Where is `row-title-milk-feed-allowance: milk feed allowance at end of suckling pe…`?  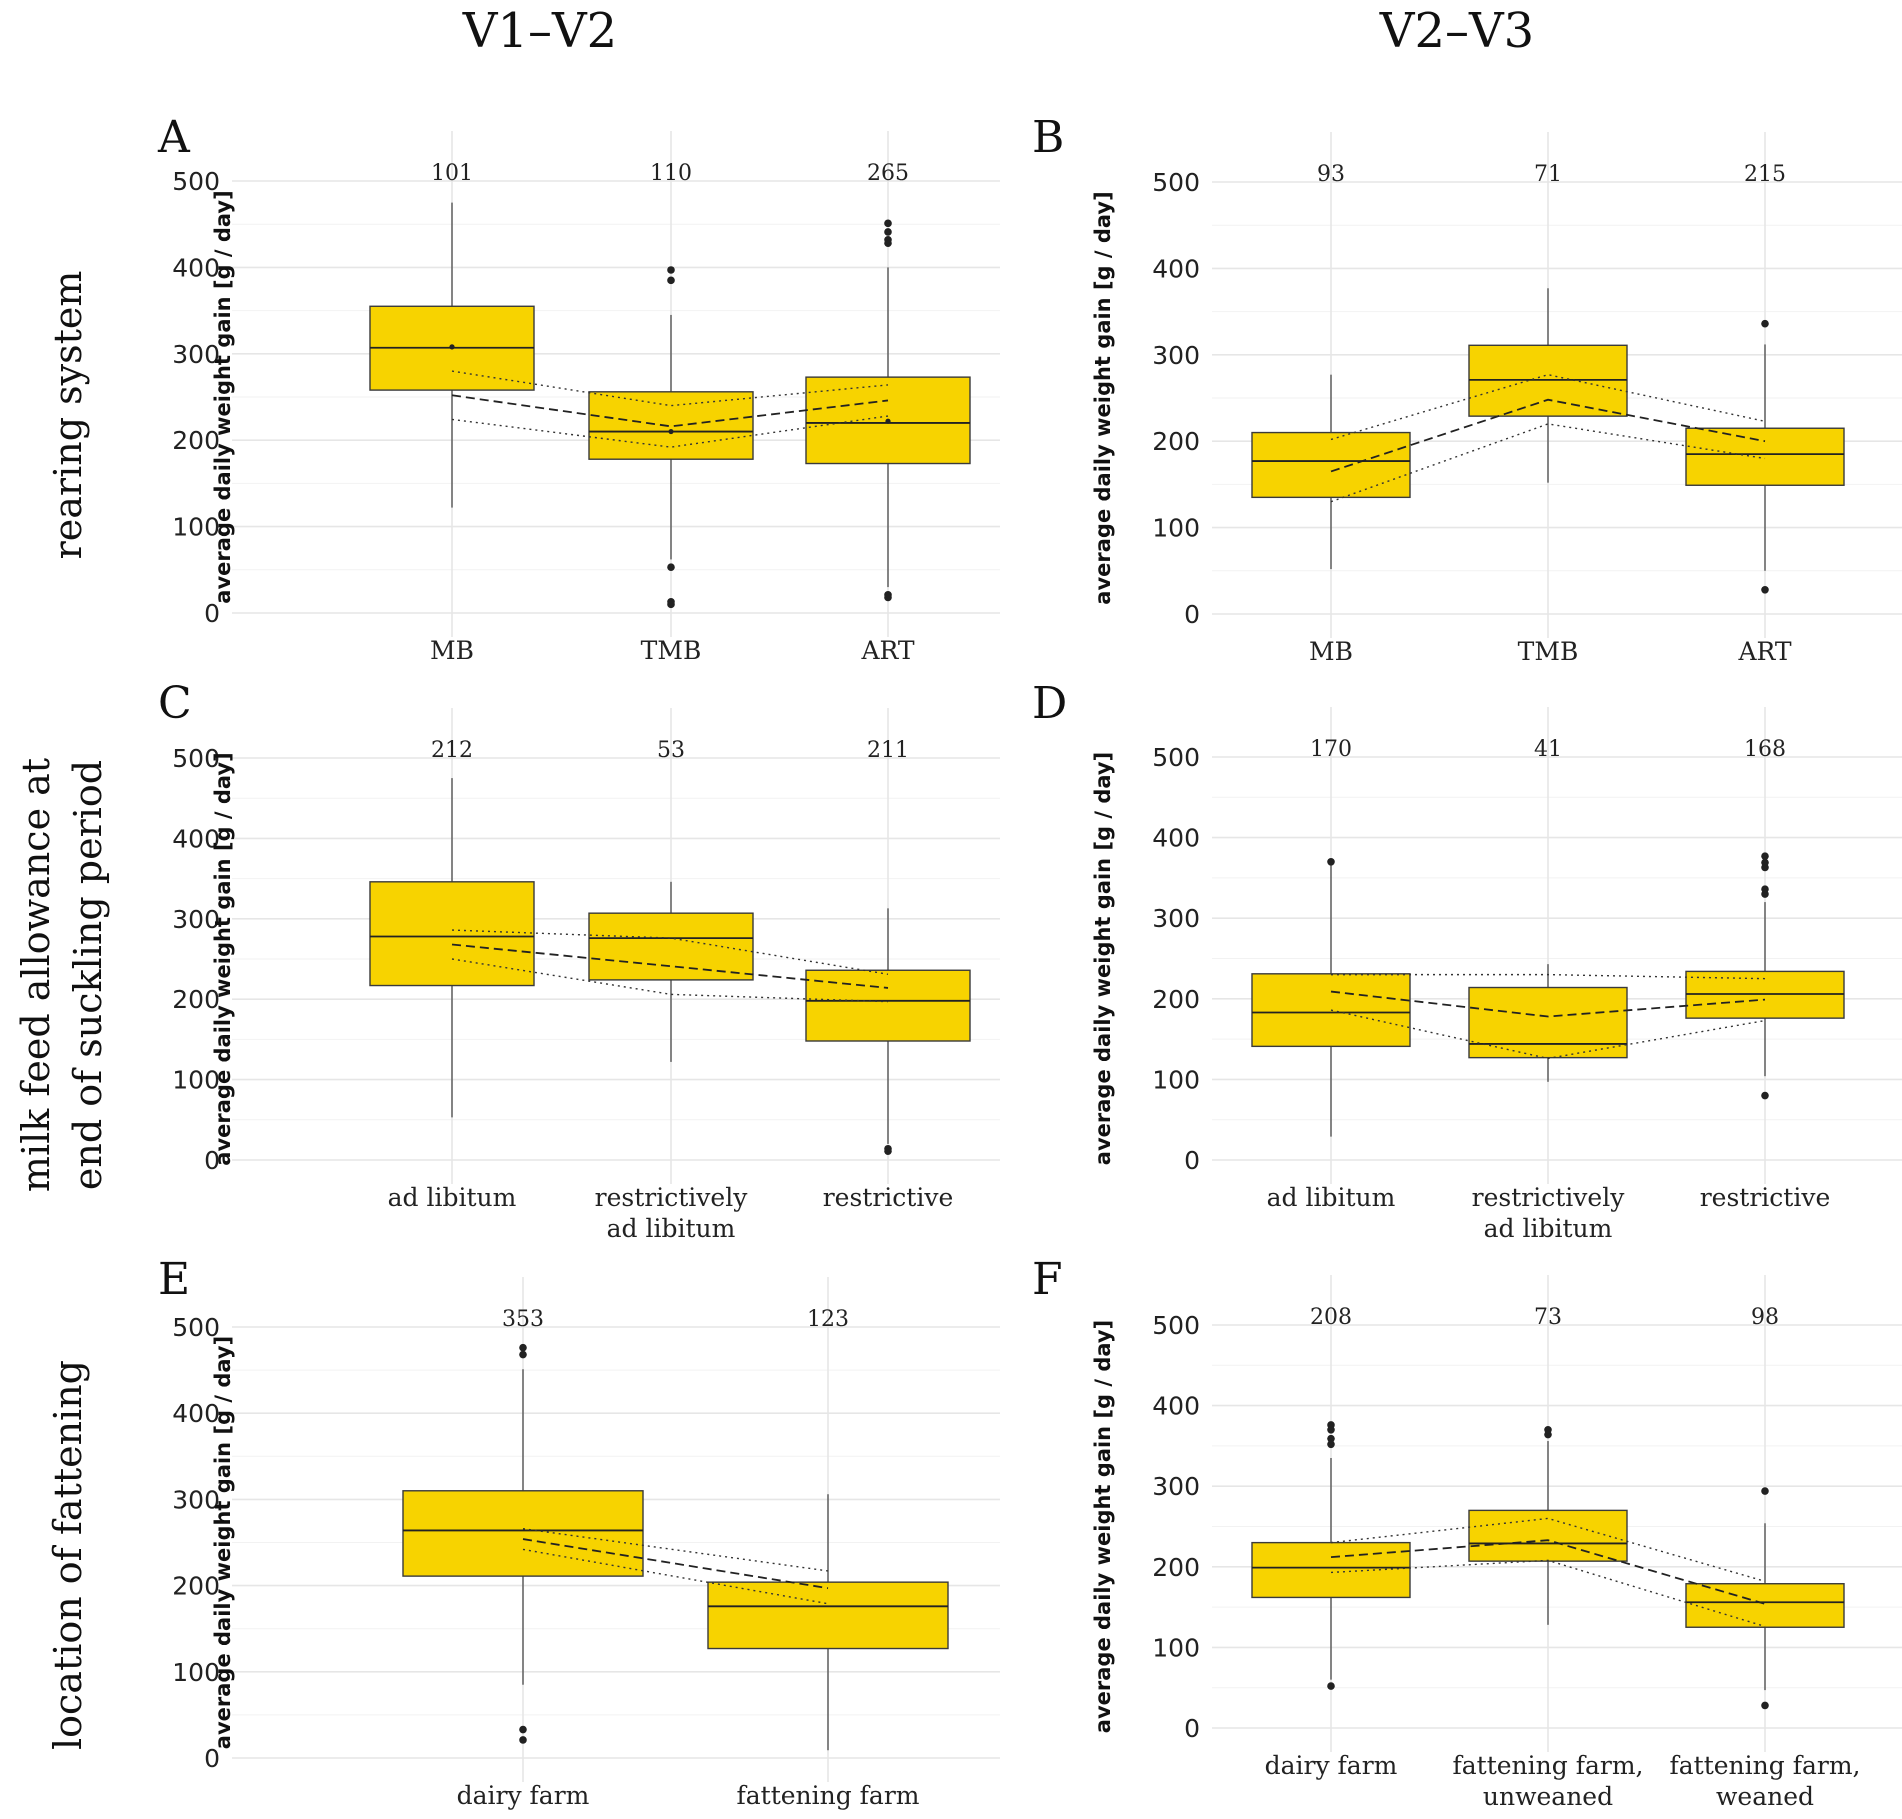 row-title-milk-feed-allowance: milk feed allowance at end of suckling pe… is located at coordinates (62, 975).